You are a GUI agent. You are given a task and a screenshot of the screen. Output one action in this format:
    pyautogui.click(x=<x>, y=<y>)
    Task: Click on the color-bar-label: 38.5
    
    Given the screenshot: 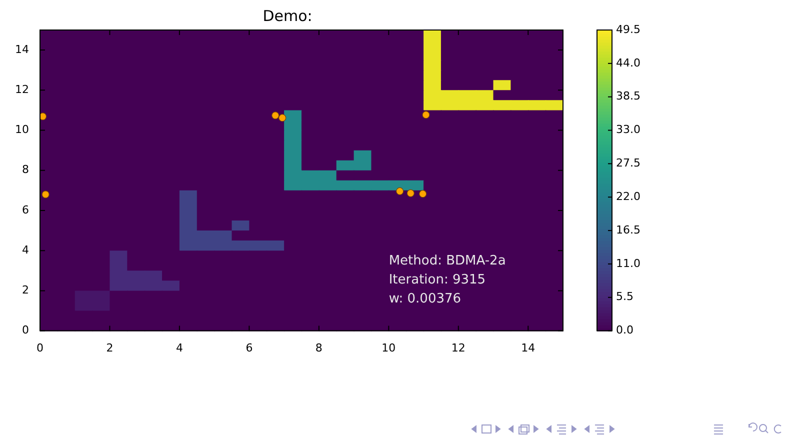 What is the action you would take?
    pyautogui.click(x=628, y=96)
    